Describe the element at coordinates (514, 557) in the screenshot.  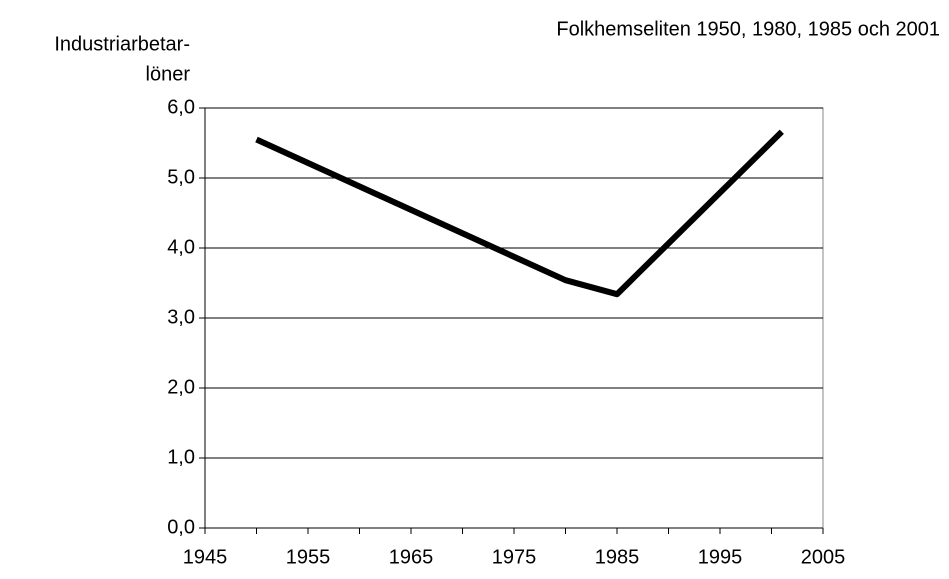
I see `x-tick-label: 1975` at that location.